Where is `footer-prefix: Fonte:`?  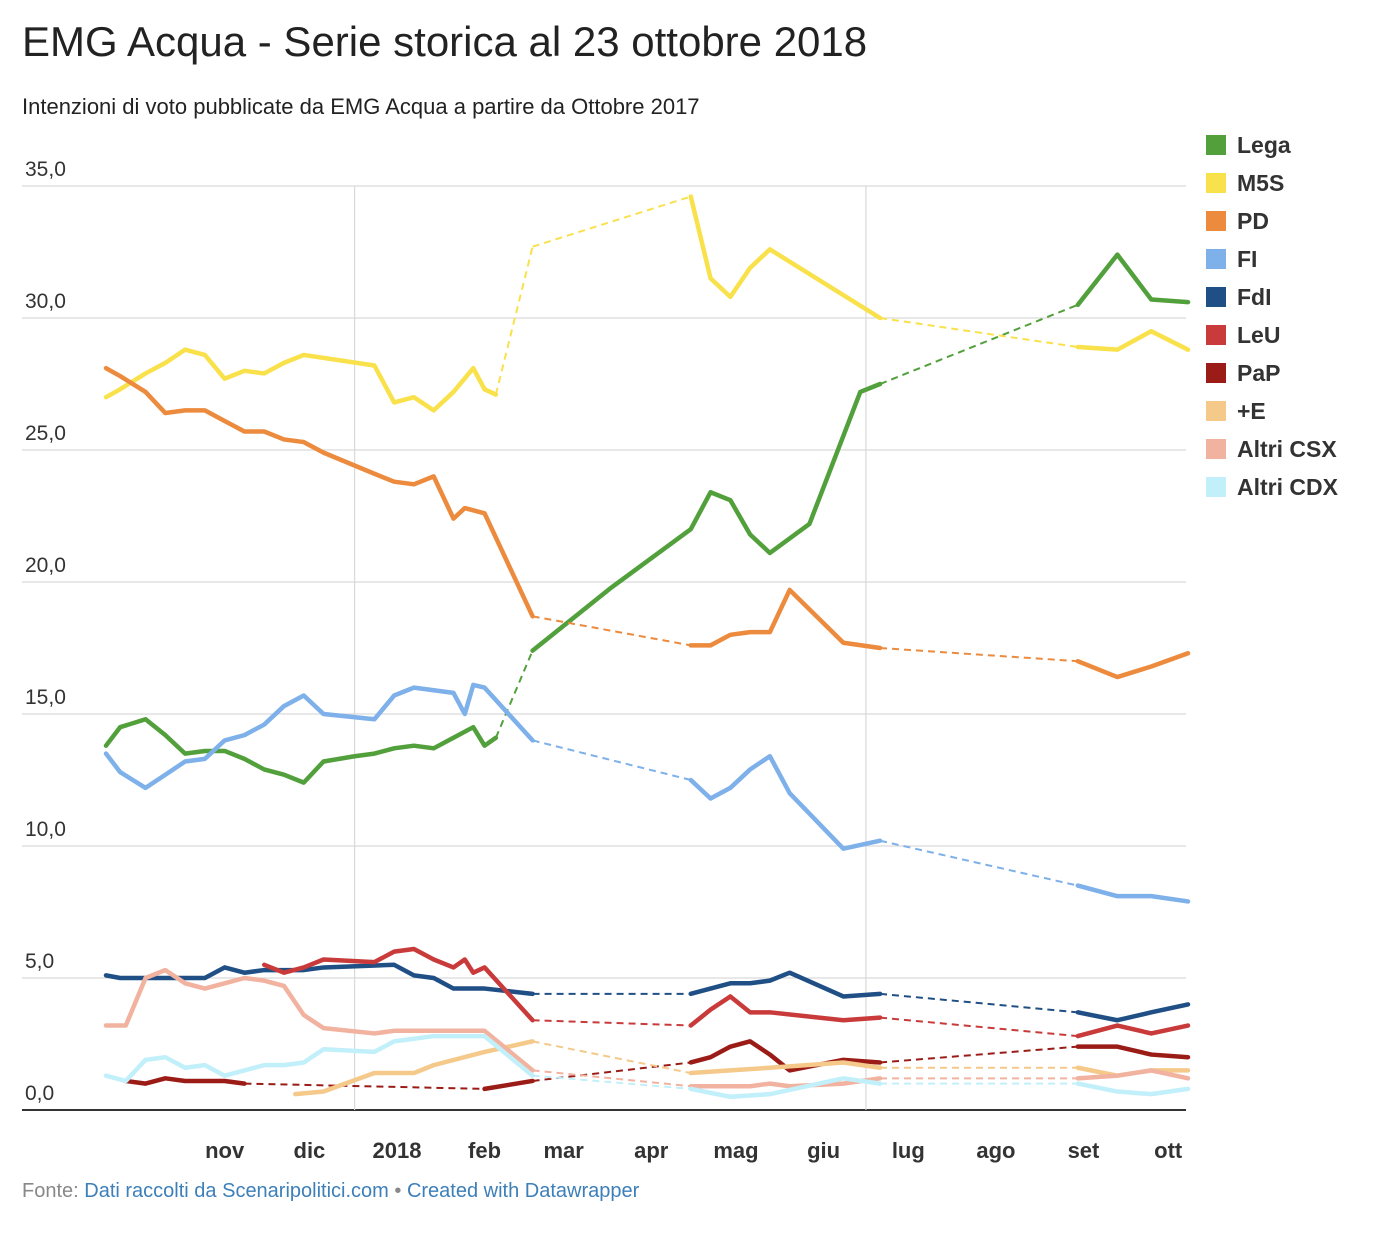 footer-prefix: Fonte: is located at coordinates (53, 1191).